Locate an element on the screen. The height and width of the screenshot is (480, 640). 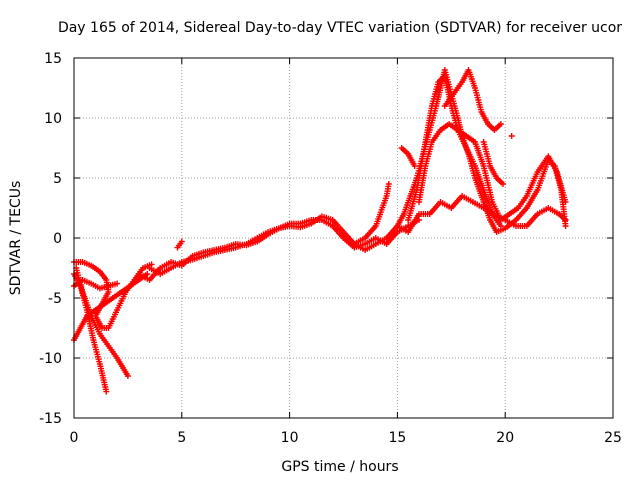
y-tick-label: 10 is located at coordinates (53, 119).